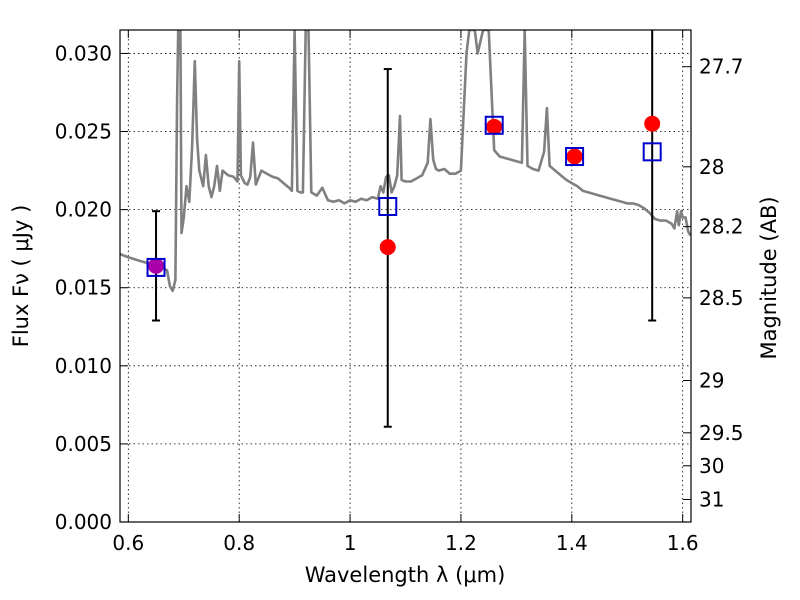  Describe the element at coordinates (711, 500) in the screenshot. I see `y2-tick-label: 31` at that location.